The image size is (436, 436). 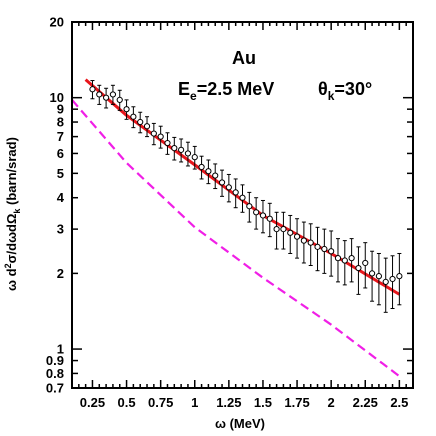 I want to click on y-tick-label: 7, so click(x=60, y=136).